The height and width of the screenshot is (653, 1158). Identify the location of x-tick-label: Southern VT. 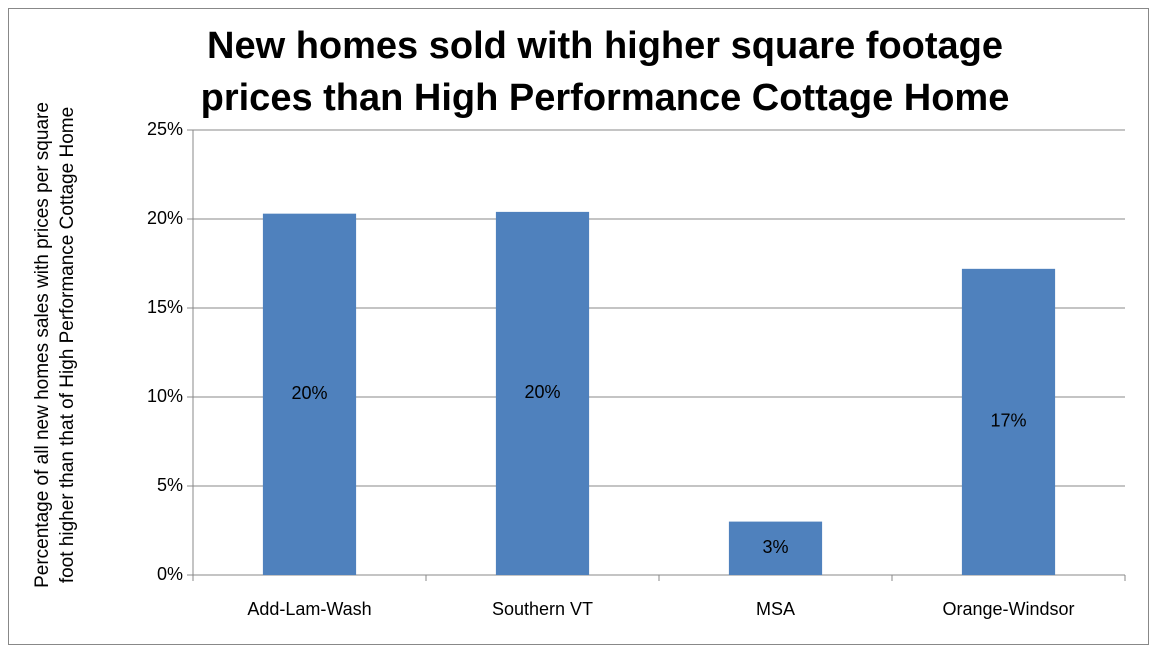
(542, 609).